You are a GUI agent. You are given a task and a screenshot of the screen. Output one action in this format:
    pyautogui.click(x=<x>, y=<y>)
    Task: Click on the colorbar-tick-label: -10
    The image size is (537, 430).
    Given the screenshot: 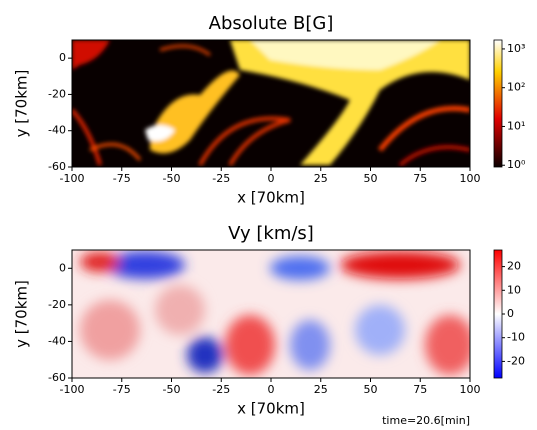 What is the action you would take?
    pyautogui.click(x=516, y=337)
    